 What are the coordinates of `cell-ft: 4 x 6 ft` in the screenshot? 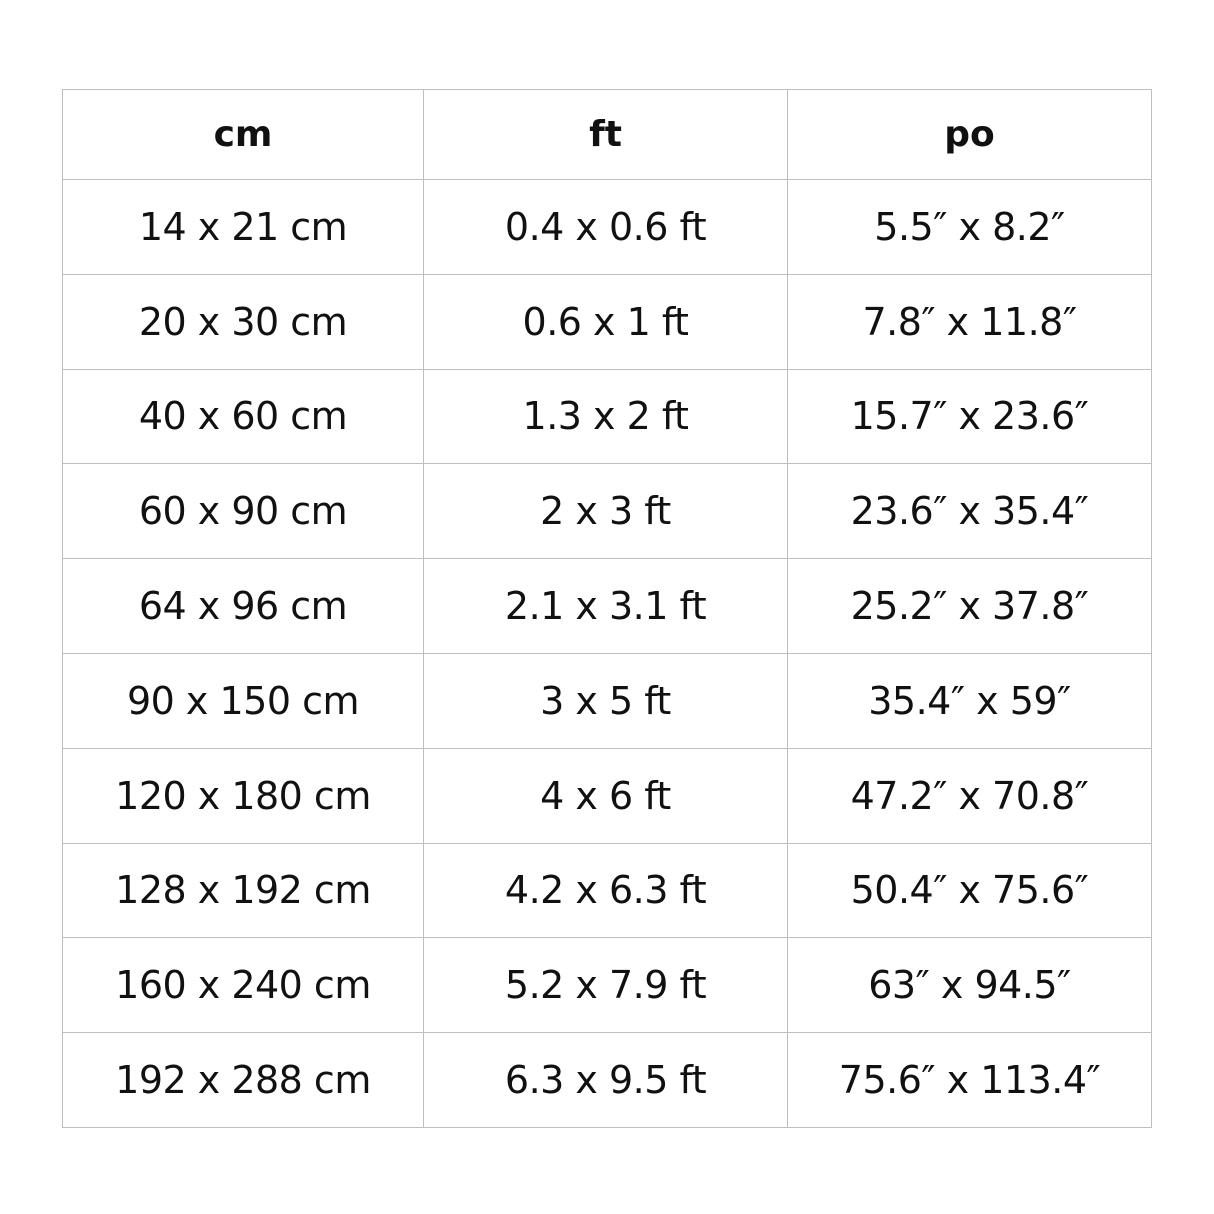 It's located at (605, 795).